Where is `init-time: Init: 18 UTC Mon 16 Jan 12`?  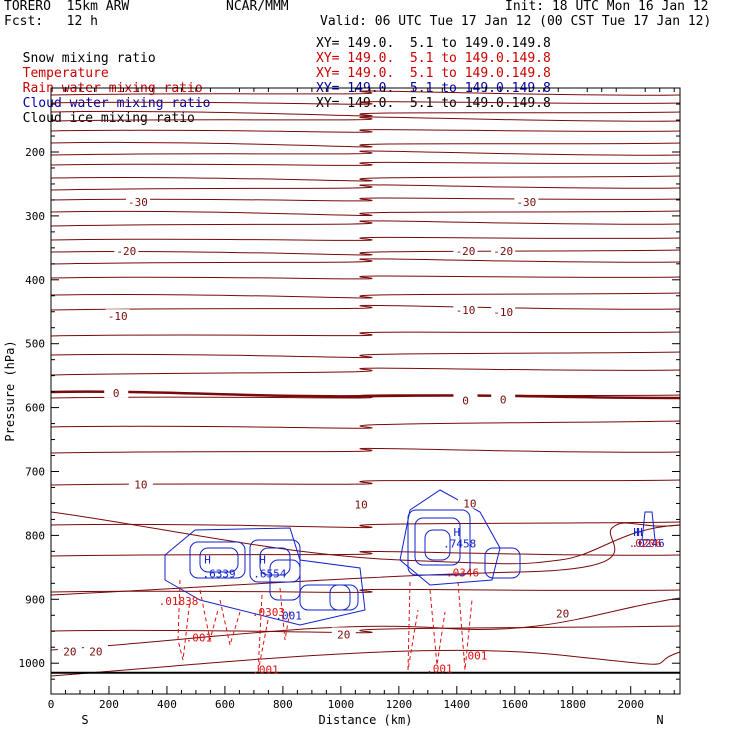 init-time: Init: 18 UTC Mon 16 Jan 12 is located at coordinates (607, 7).